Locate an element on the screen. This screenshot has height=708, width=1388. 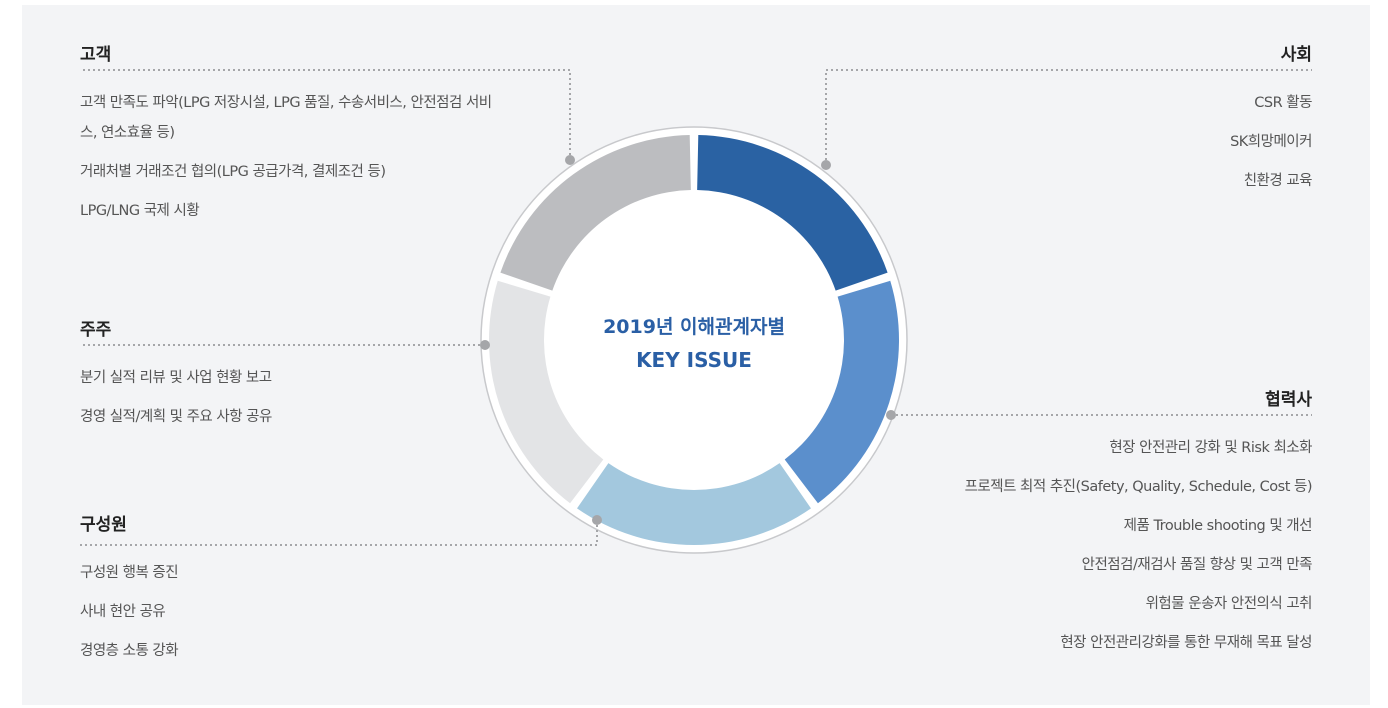
group-item: 안전점검/재검사 품질 향상 및 고객 만족 is located at coordinates (1197, 565).